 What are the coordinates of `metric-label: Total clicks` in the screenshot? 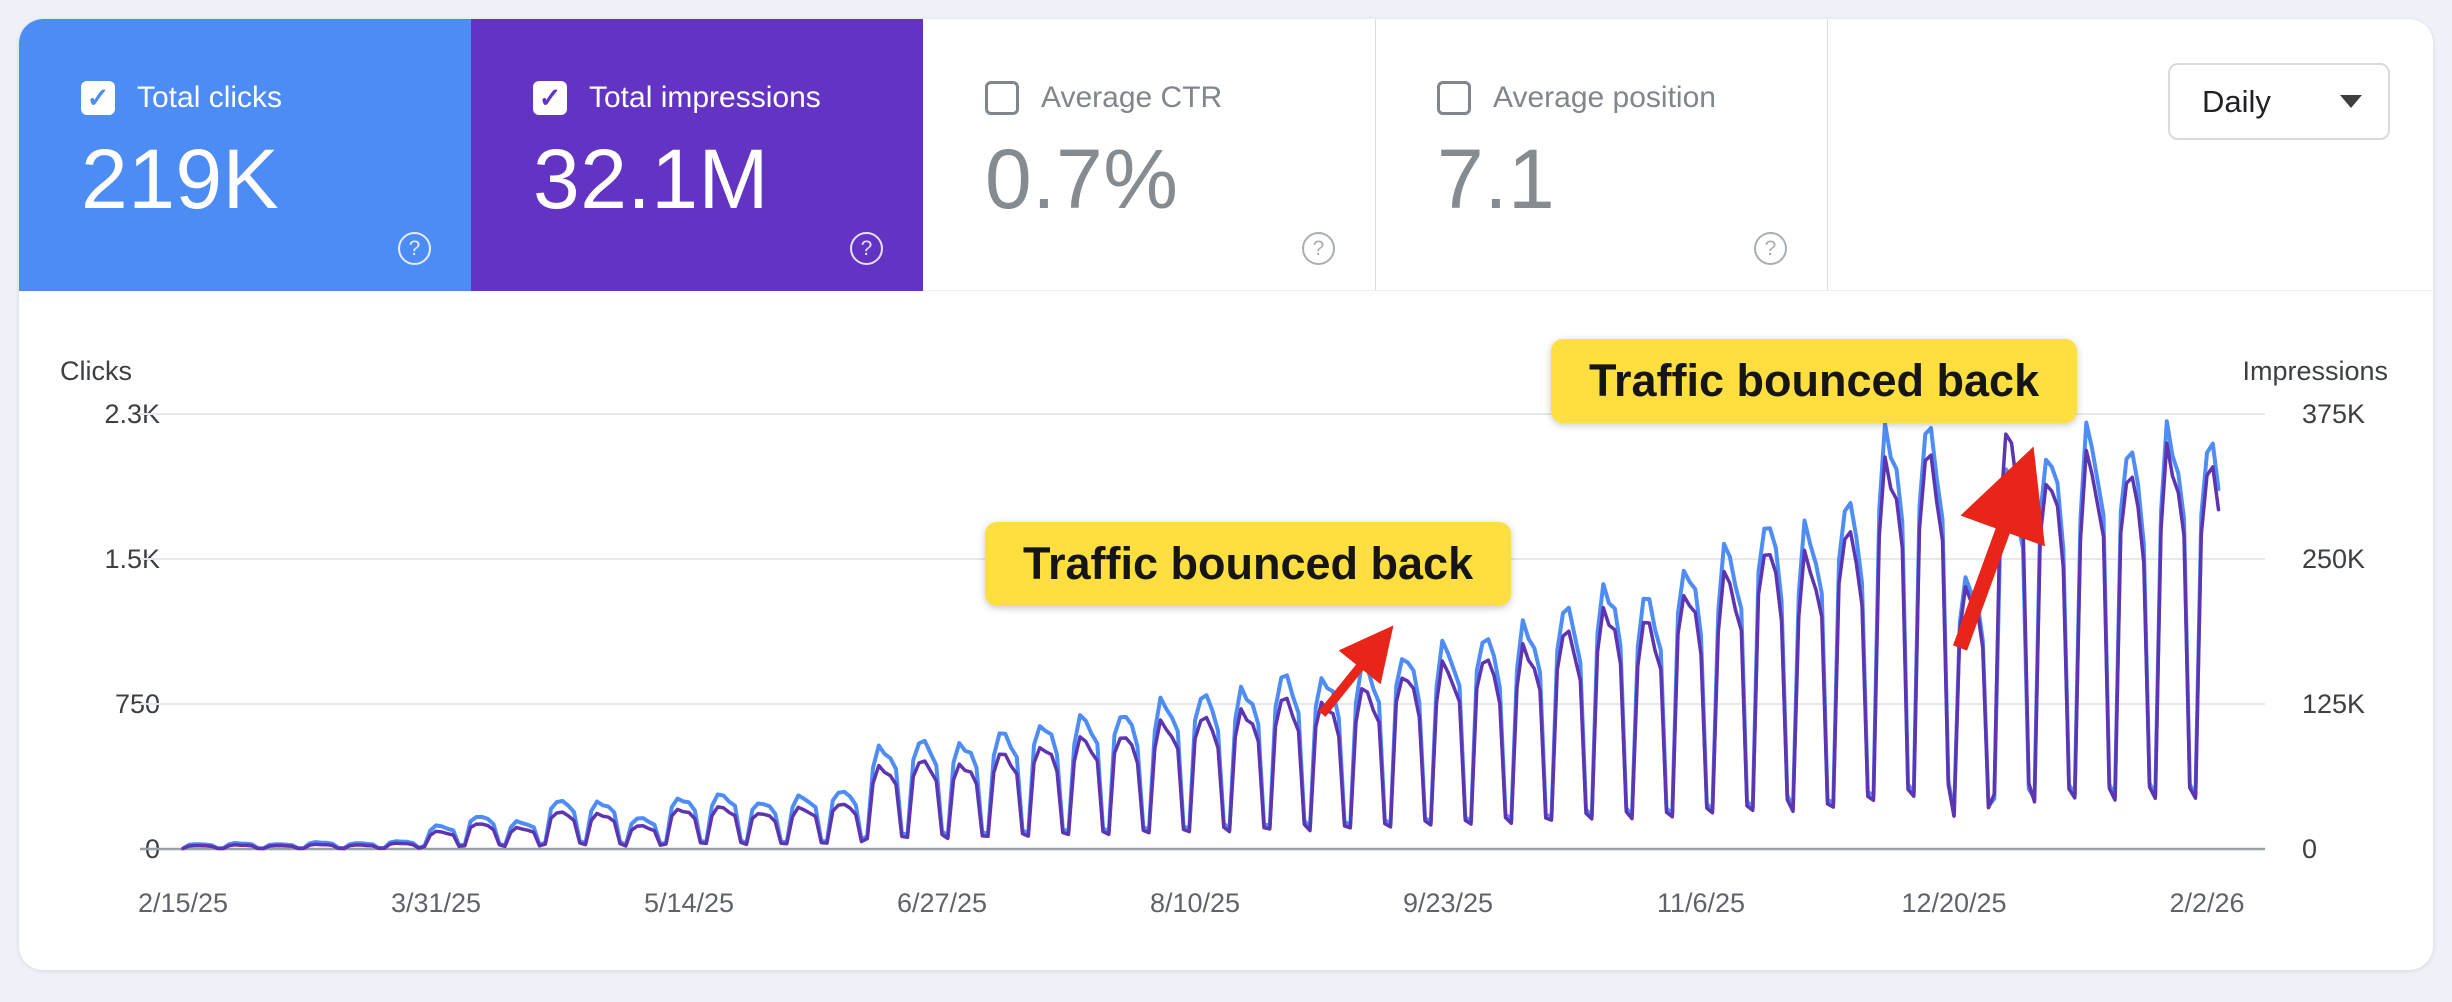 It's located at (210, 97).